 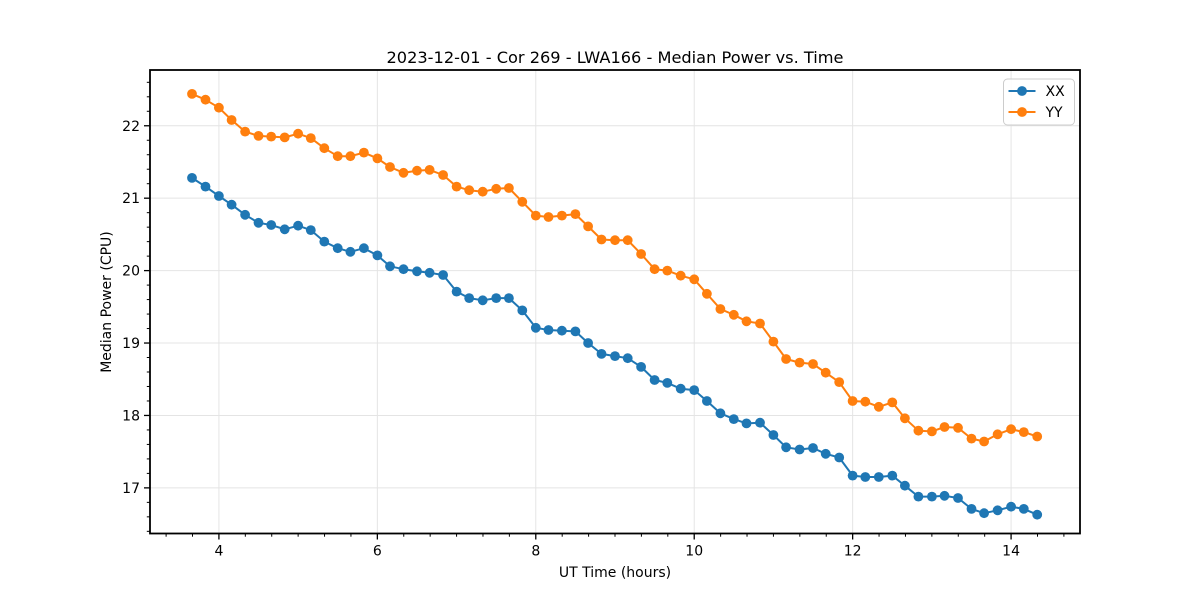 I want to click on legend-item-yy: YY, so click(x=1036, y=113).